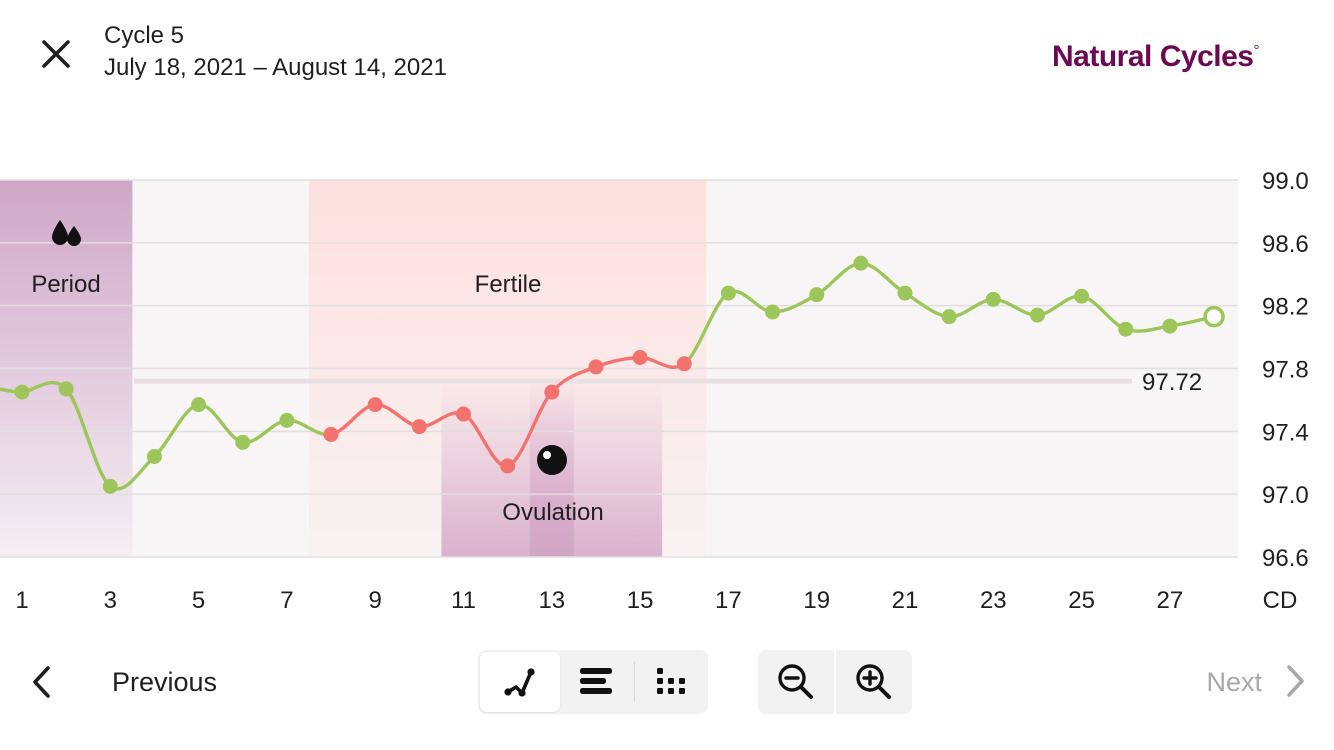  I want to click on x-tick-label: 7, so click(286, 600).